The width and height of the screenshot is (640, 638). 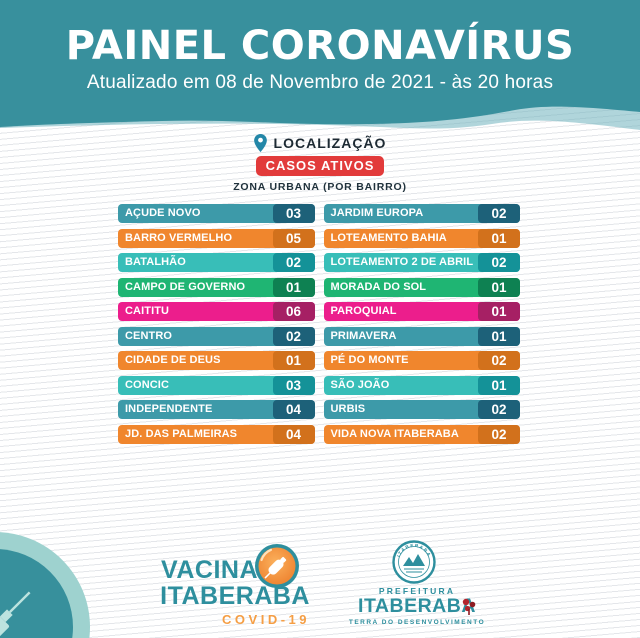 What do you see at coordinates (216, 409) in the screenshot?
I see `case-row: INDEPENDENTE 04` at bounding box center [216, 409].